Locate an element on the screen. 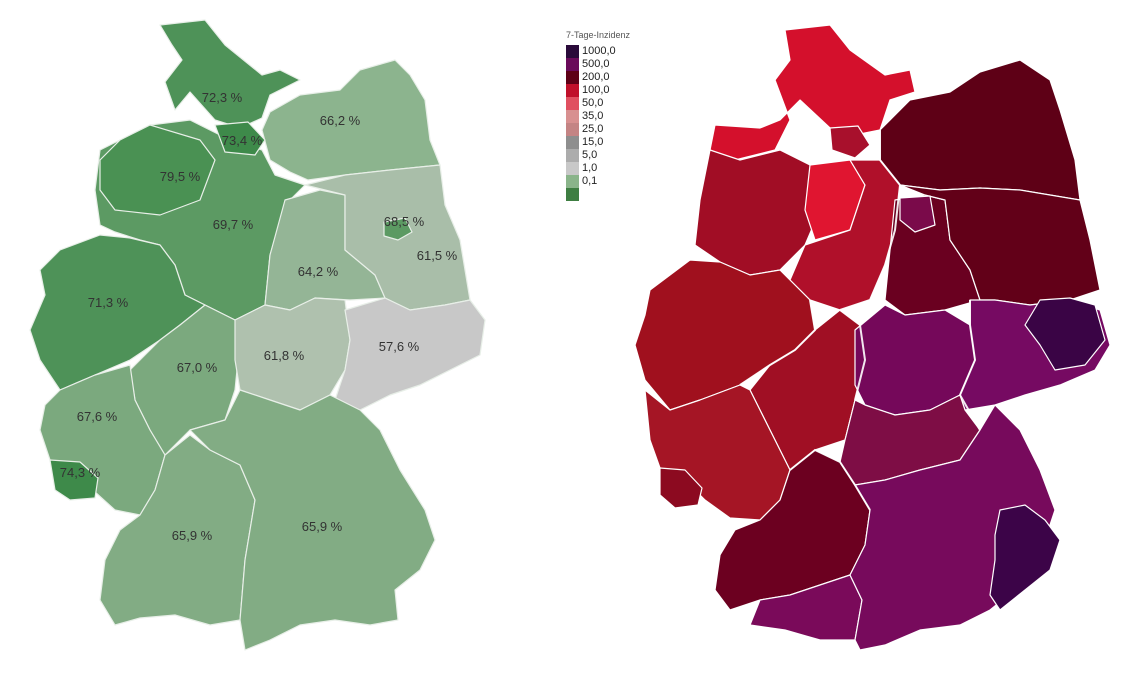  state-sachsen is located at coordinates (410, 354).